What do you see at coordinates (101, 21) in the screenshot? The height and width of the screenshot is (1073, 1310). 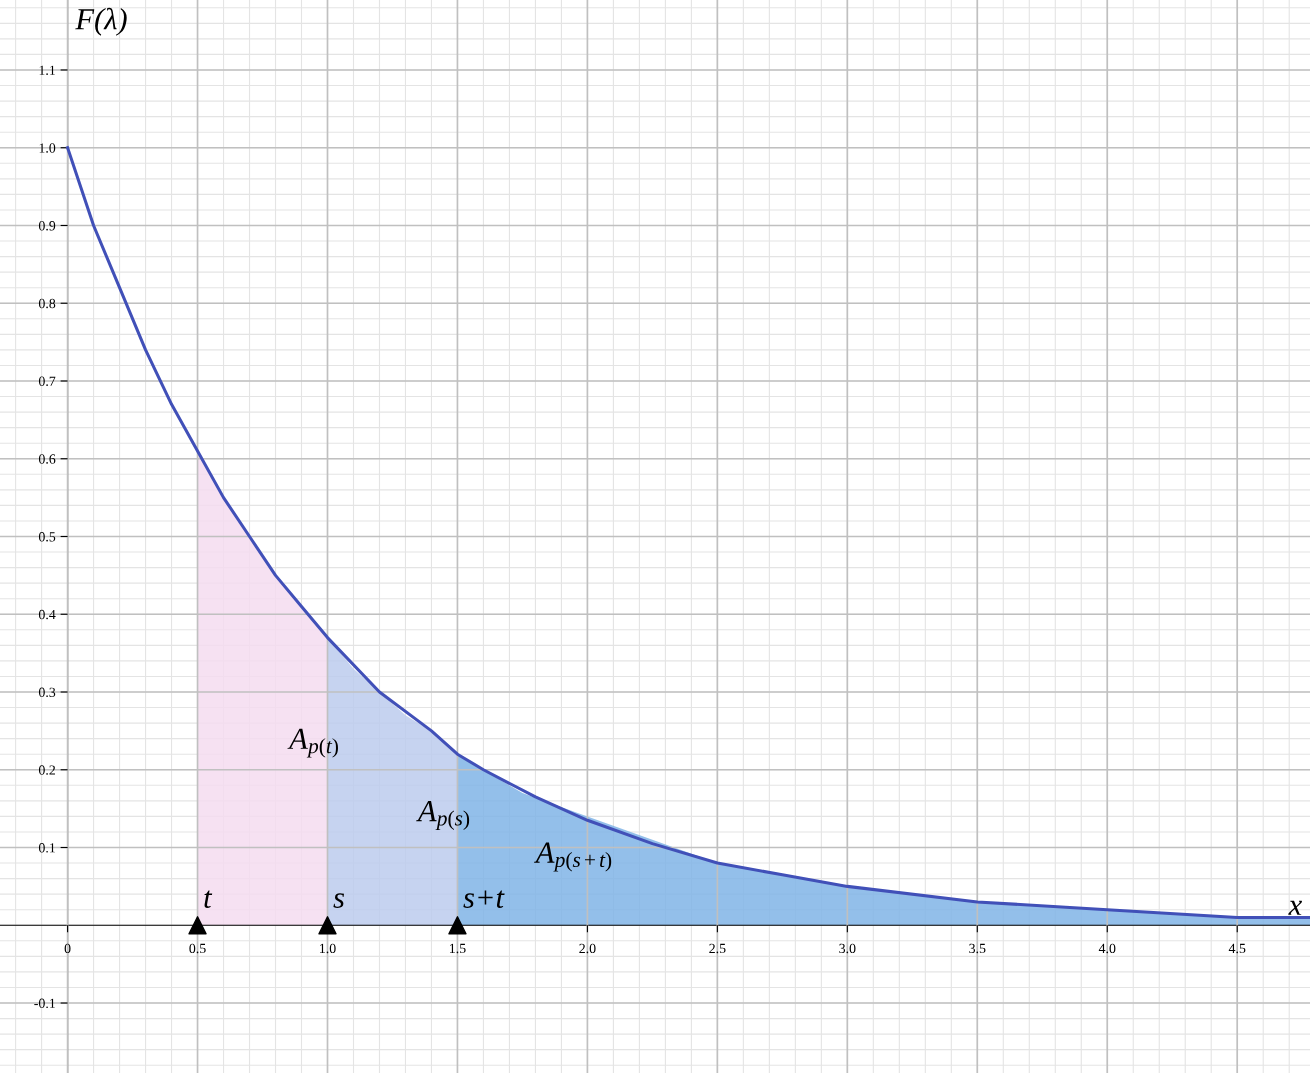 I see `y-axis-title: F(λ)` at bounding box center [101, 21].